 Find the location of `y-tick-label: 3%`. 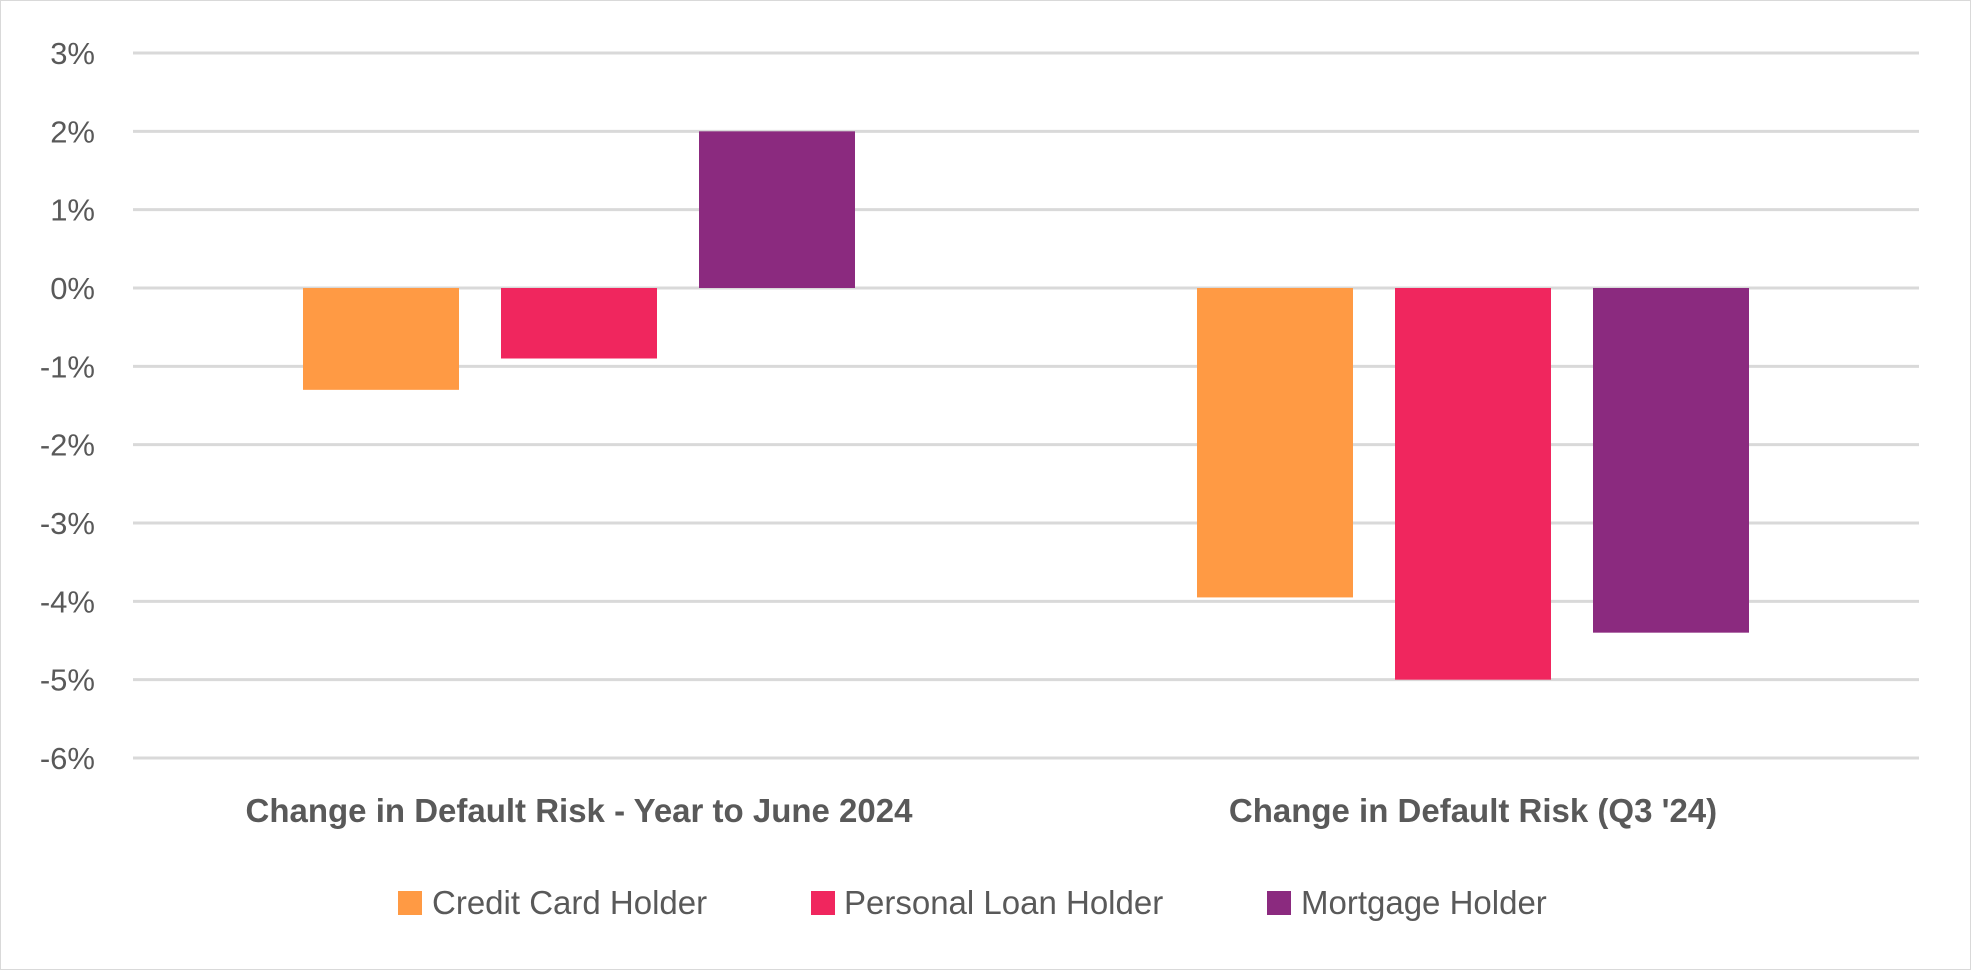

y-tick-label: 3% is located at coordinates (72, 53).